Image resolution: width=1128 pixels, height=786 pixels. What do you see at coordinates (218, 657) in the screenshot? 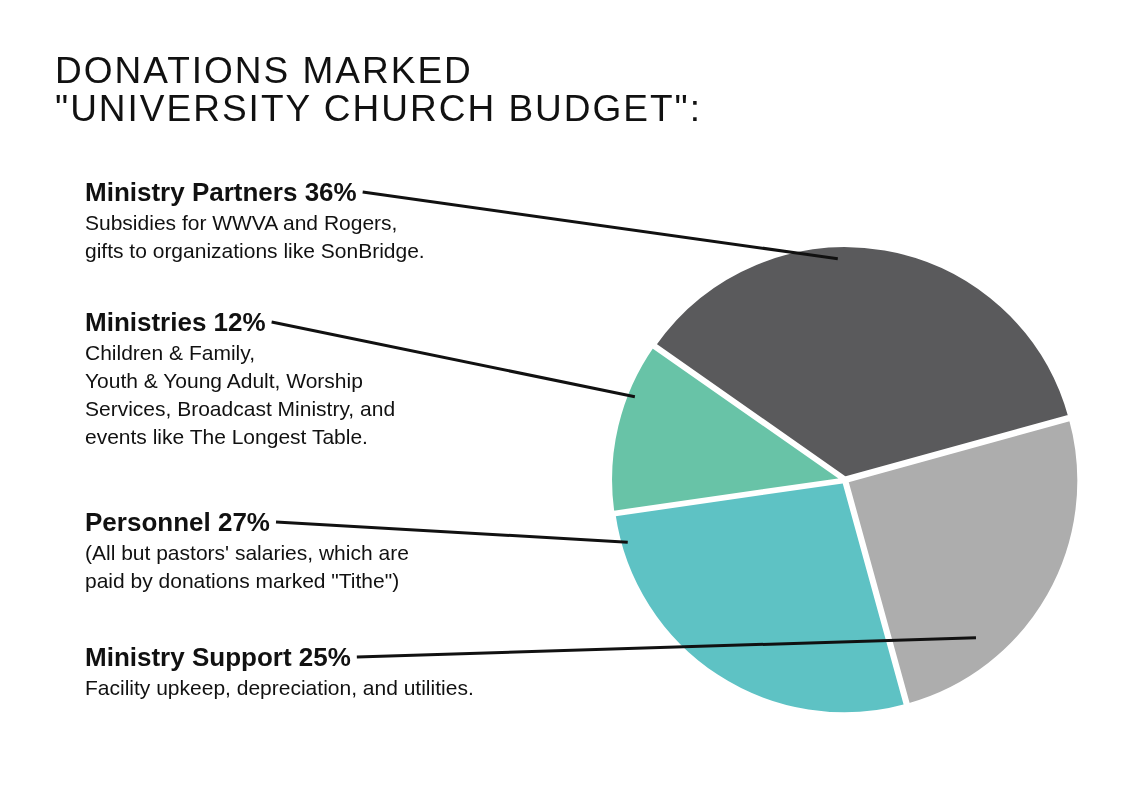
I see `slice-label: Ministry Support 25%` at bounding box center [218, 657].